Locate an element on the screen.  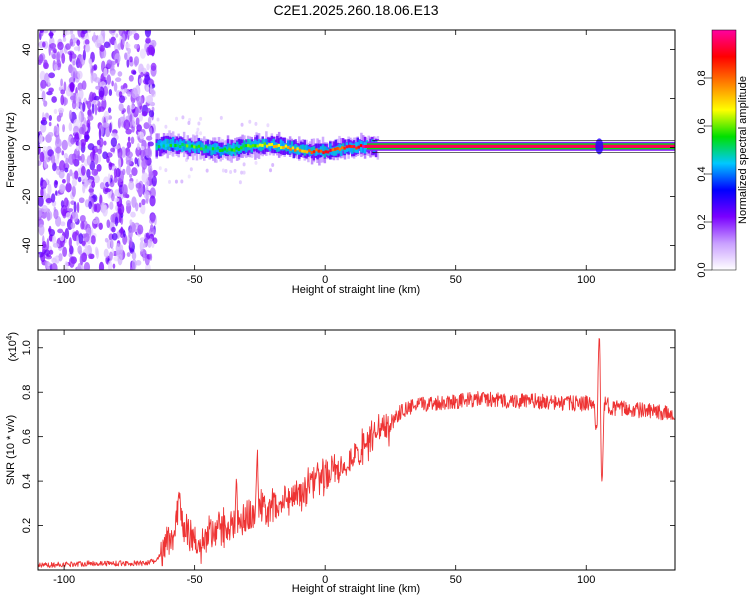
x-tick-label: -100 is located at coordinates (64, 580).